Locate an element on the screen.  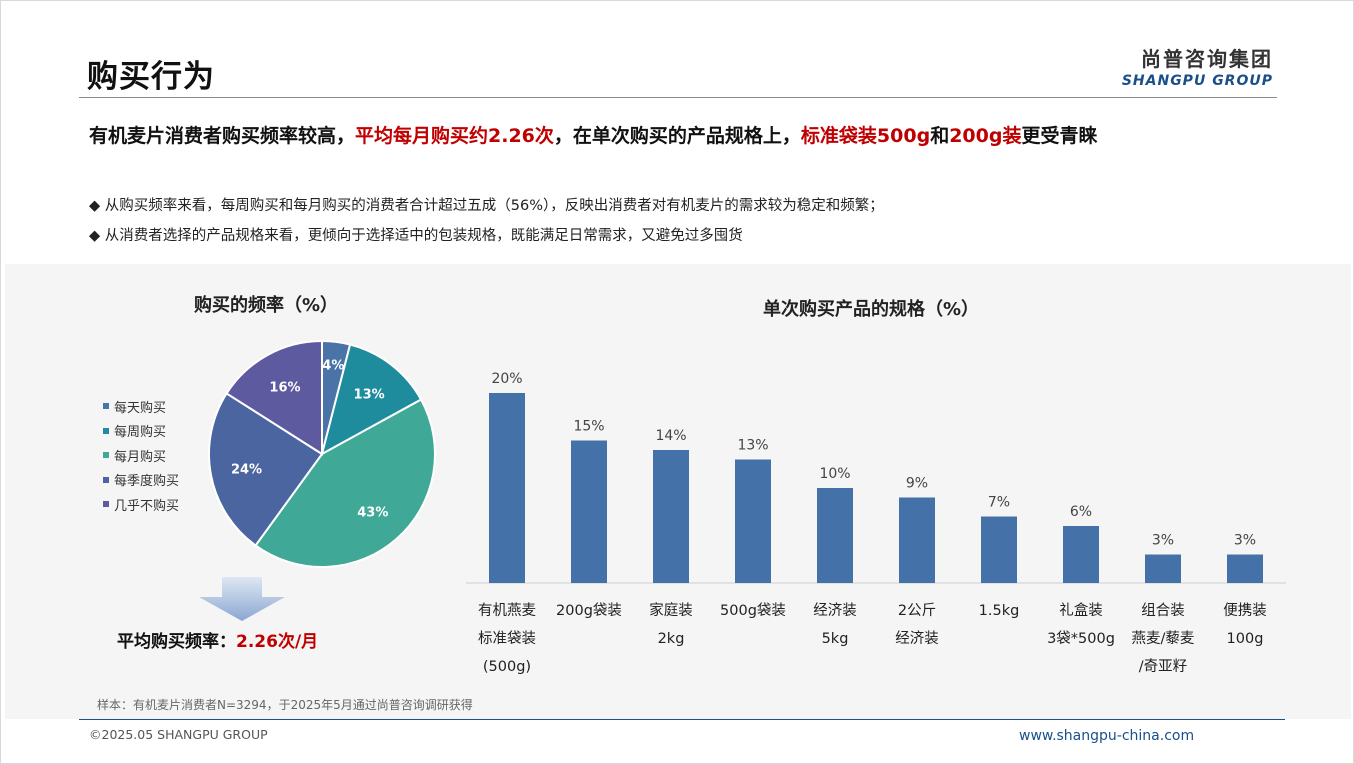
title-divider is located at coordinates (678, 97).